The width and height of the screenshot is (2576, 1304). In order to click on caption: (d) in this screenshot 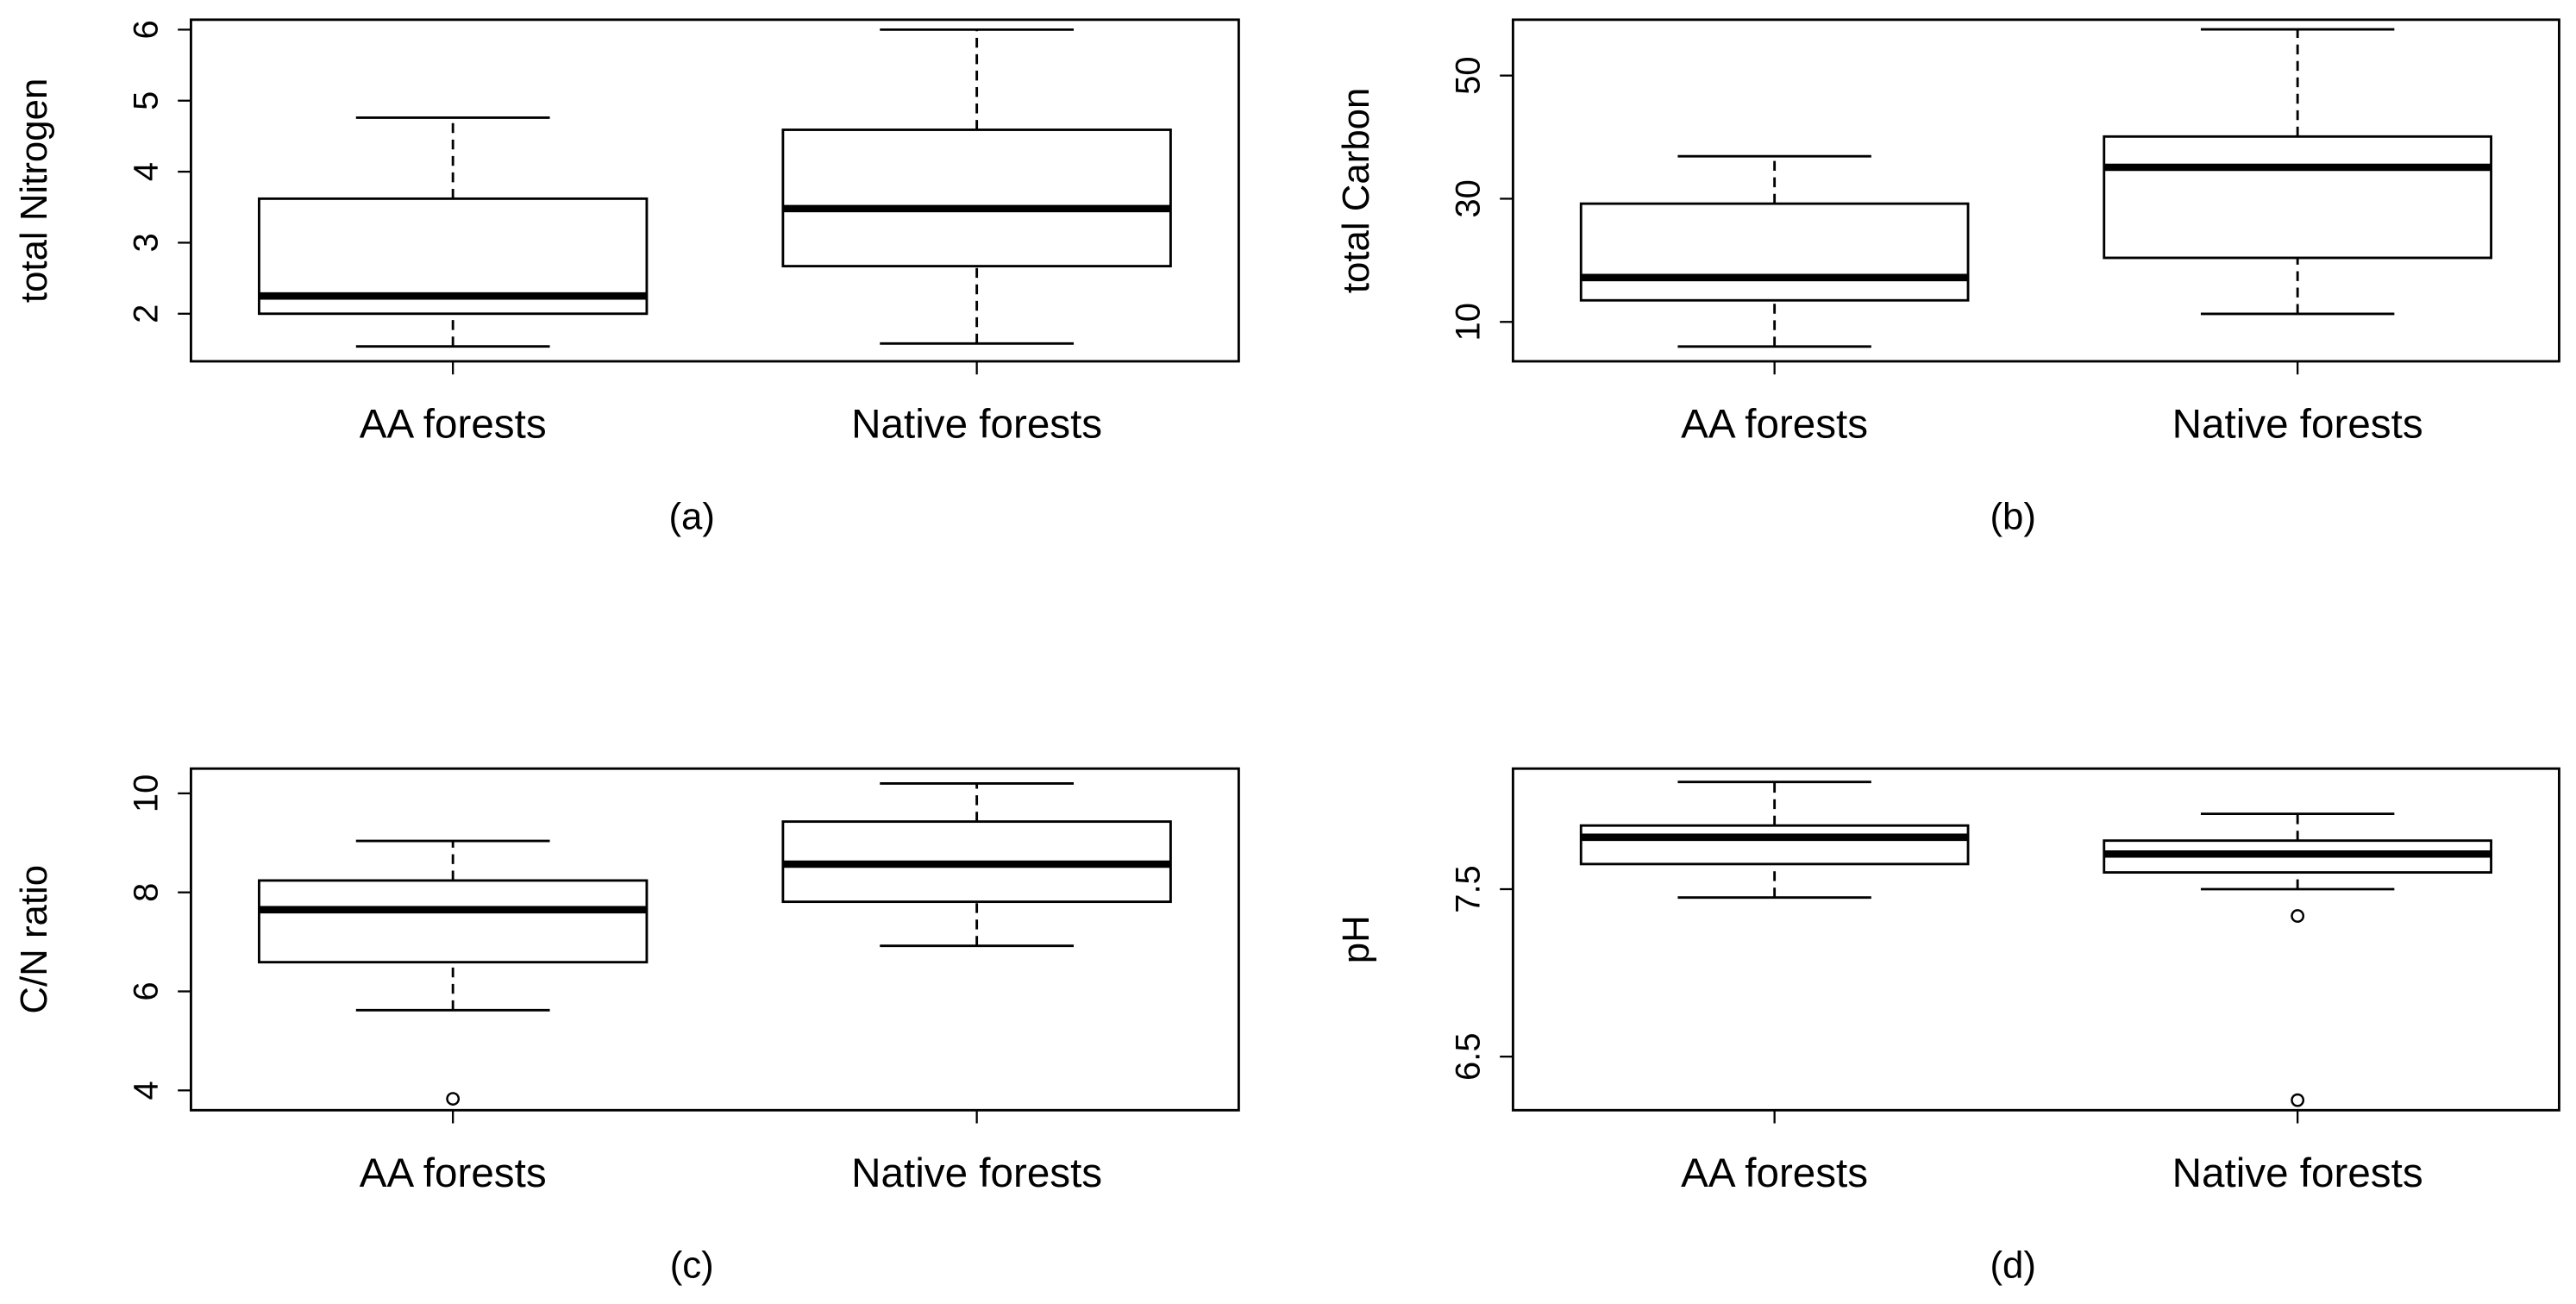, I will do `click(2013, 1265)`.